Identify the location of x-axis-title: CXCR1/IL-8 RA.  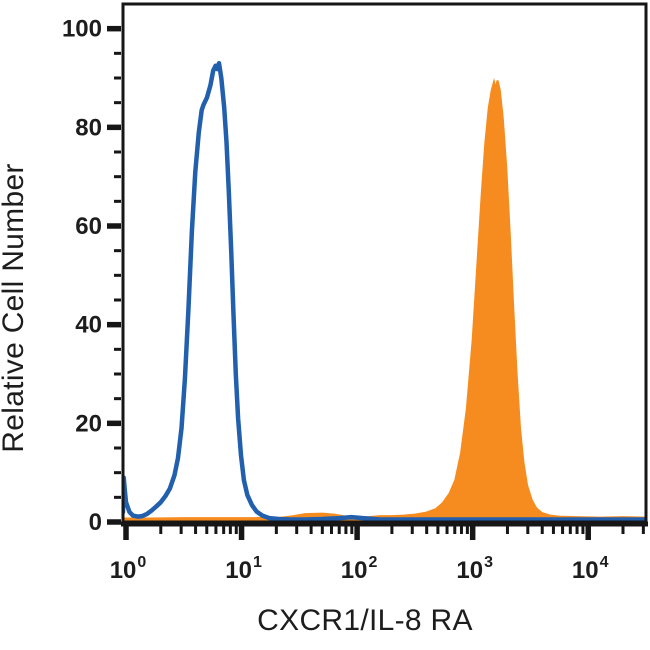
(365, 620).